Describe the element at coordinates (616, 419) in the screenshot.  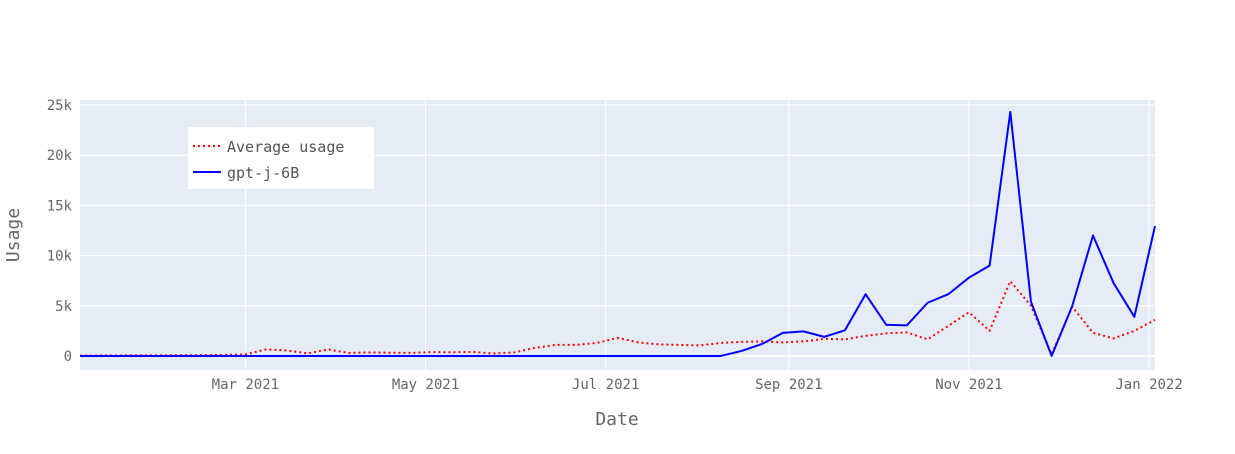
I see `x-axis-title: Date` at that location.